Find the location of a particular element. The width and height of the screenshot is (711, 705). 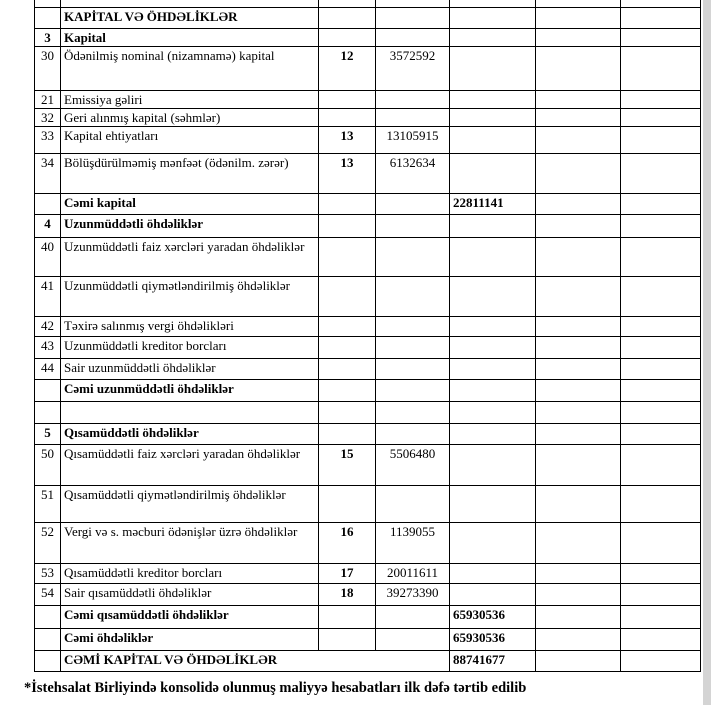

name-cell: KAPİTAL VƏ ÖHDƏLİKLƏR is located at coordinates (189, 18).